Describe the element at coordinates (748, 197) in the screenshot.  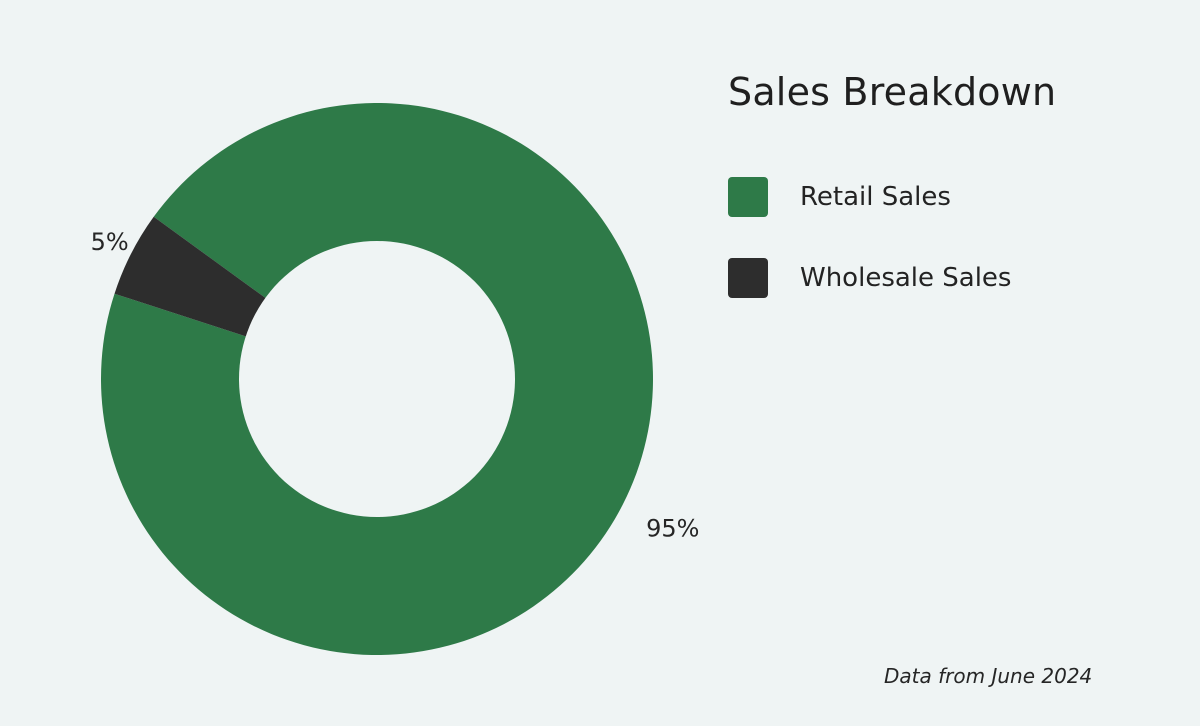
I see `legend-swatch-retail` at that location.